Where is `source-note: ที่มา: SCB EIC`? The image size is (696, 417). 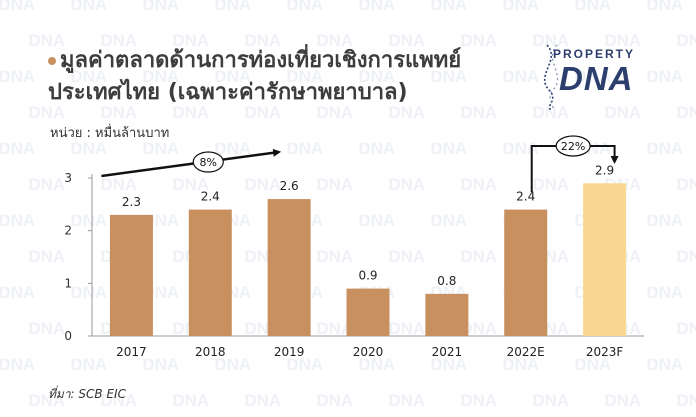
source-note: ที่มา: SCB EIC is located at coordinates (87, 394).